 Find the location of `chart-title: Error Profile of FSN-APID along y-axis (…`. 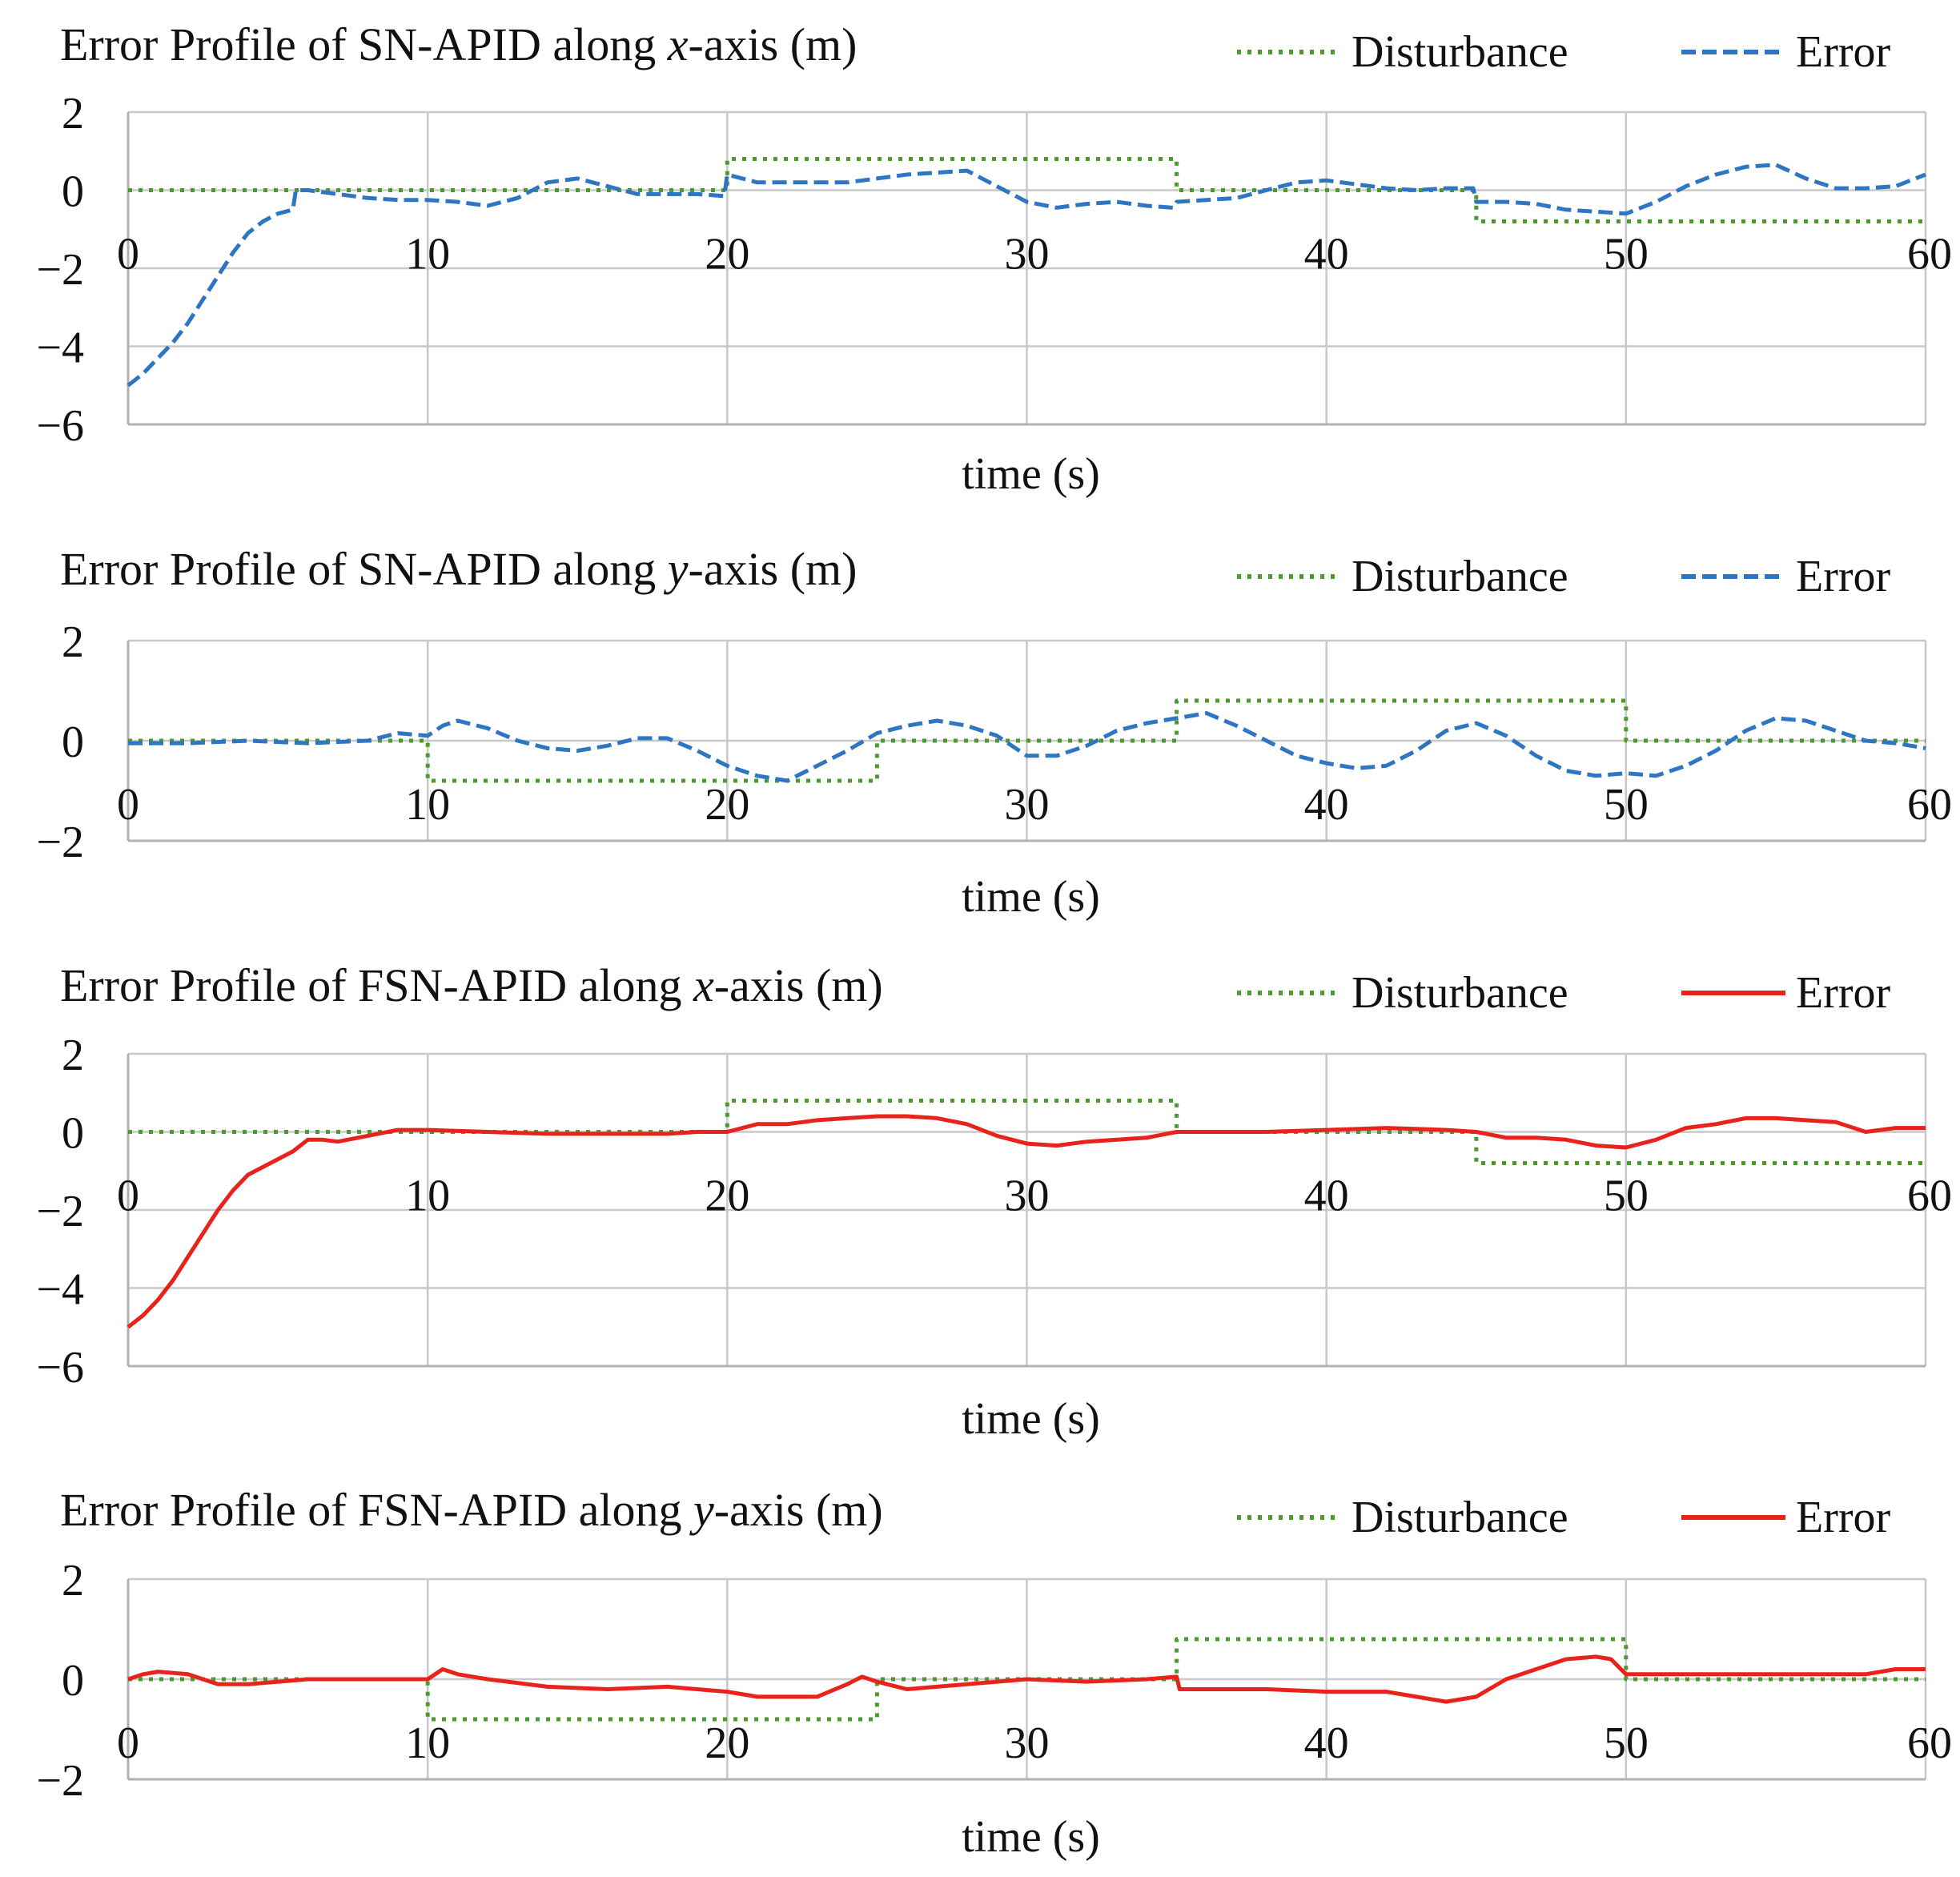

chart-title: Error Profile of FSN-APID along y-axis (… is located at coordinates (471, 1510).